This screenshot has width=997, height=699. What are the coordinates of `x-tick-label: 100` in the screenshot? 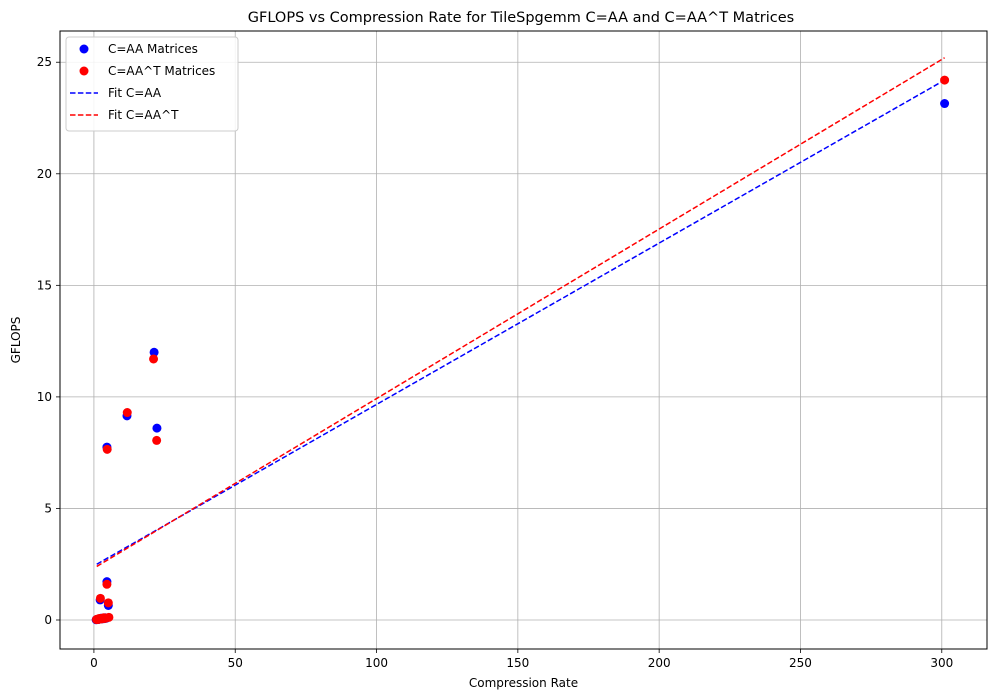 It's located at (376, 663).